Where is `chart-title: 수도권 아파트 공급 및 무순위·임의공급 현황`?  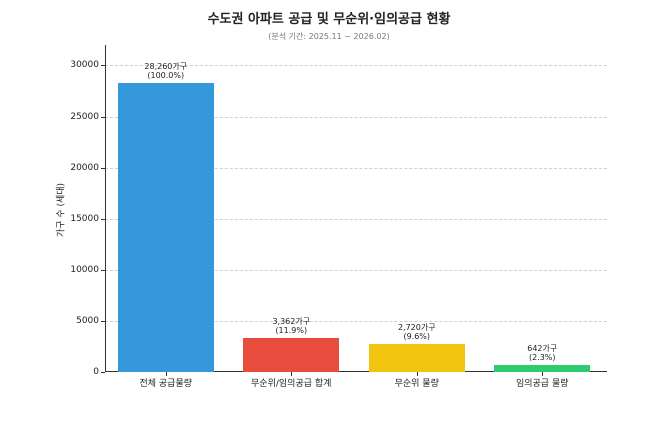 chart-title: 수도권 아파트 공급 및 무순위·임의공급 현황 is located at coordinates (329, 19).